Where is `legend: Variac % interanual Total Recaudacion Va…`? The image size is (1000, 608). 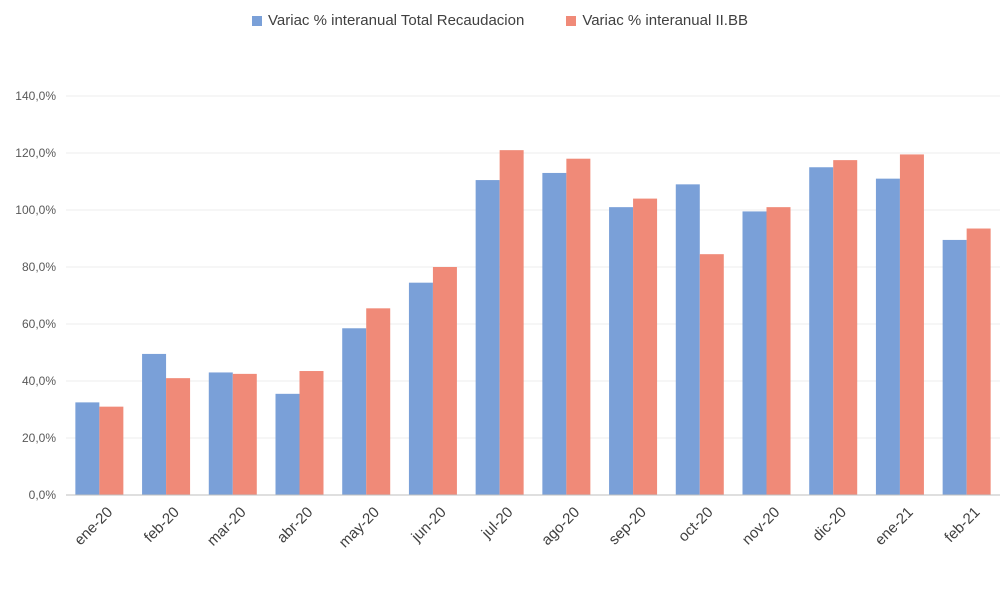
legend: Variac % interanual Total Recaudacion Va… is located at coordinates (500, 20).